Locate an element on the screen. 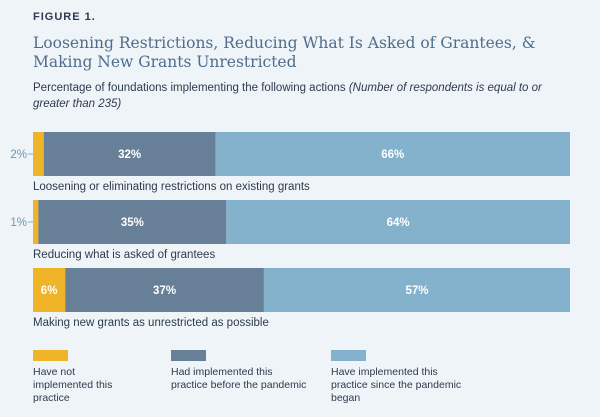 The width and height of the screenshot is (600, 417). bar-value-label: 32% is located at coordinates (129, 155).